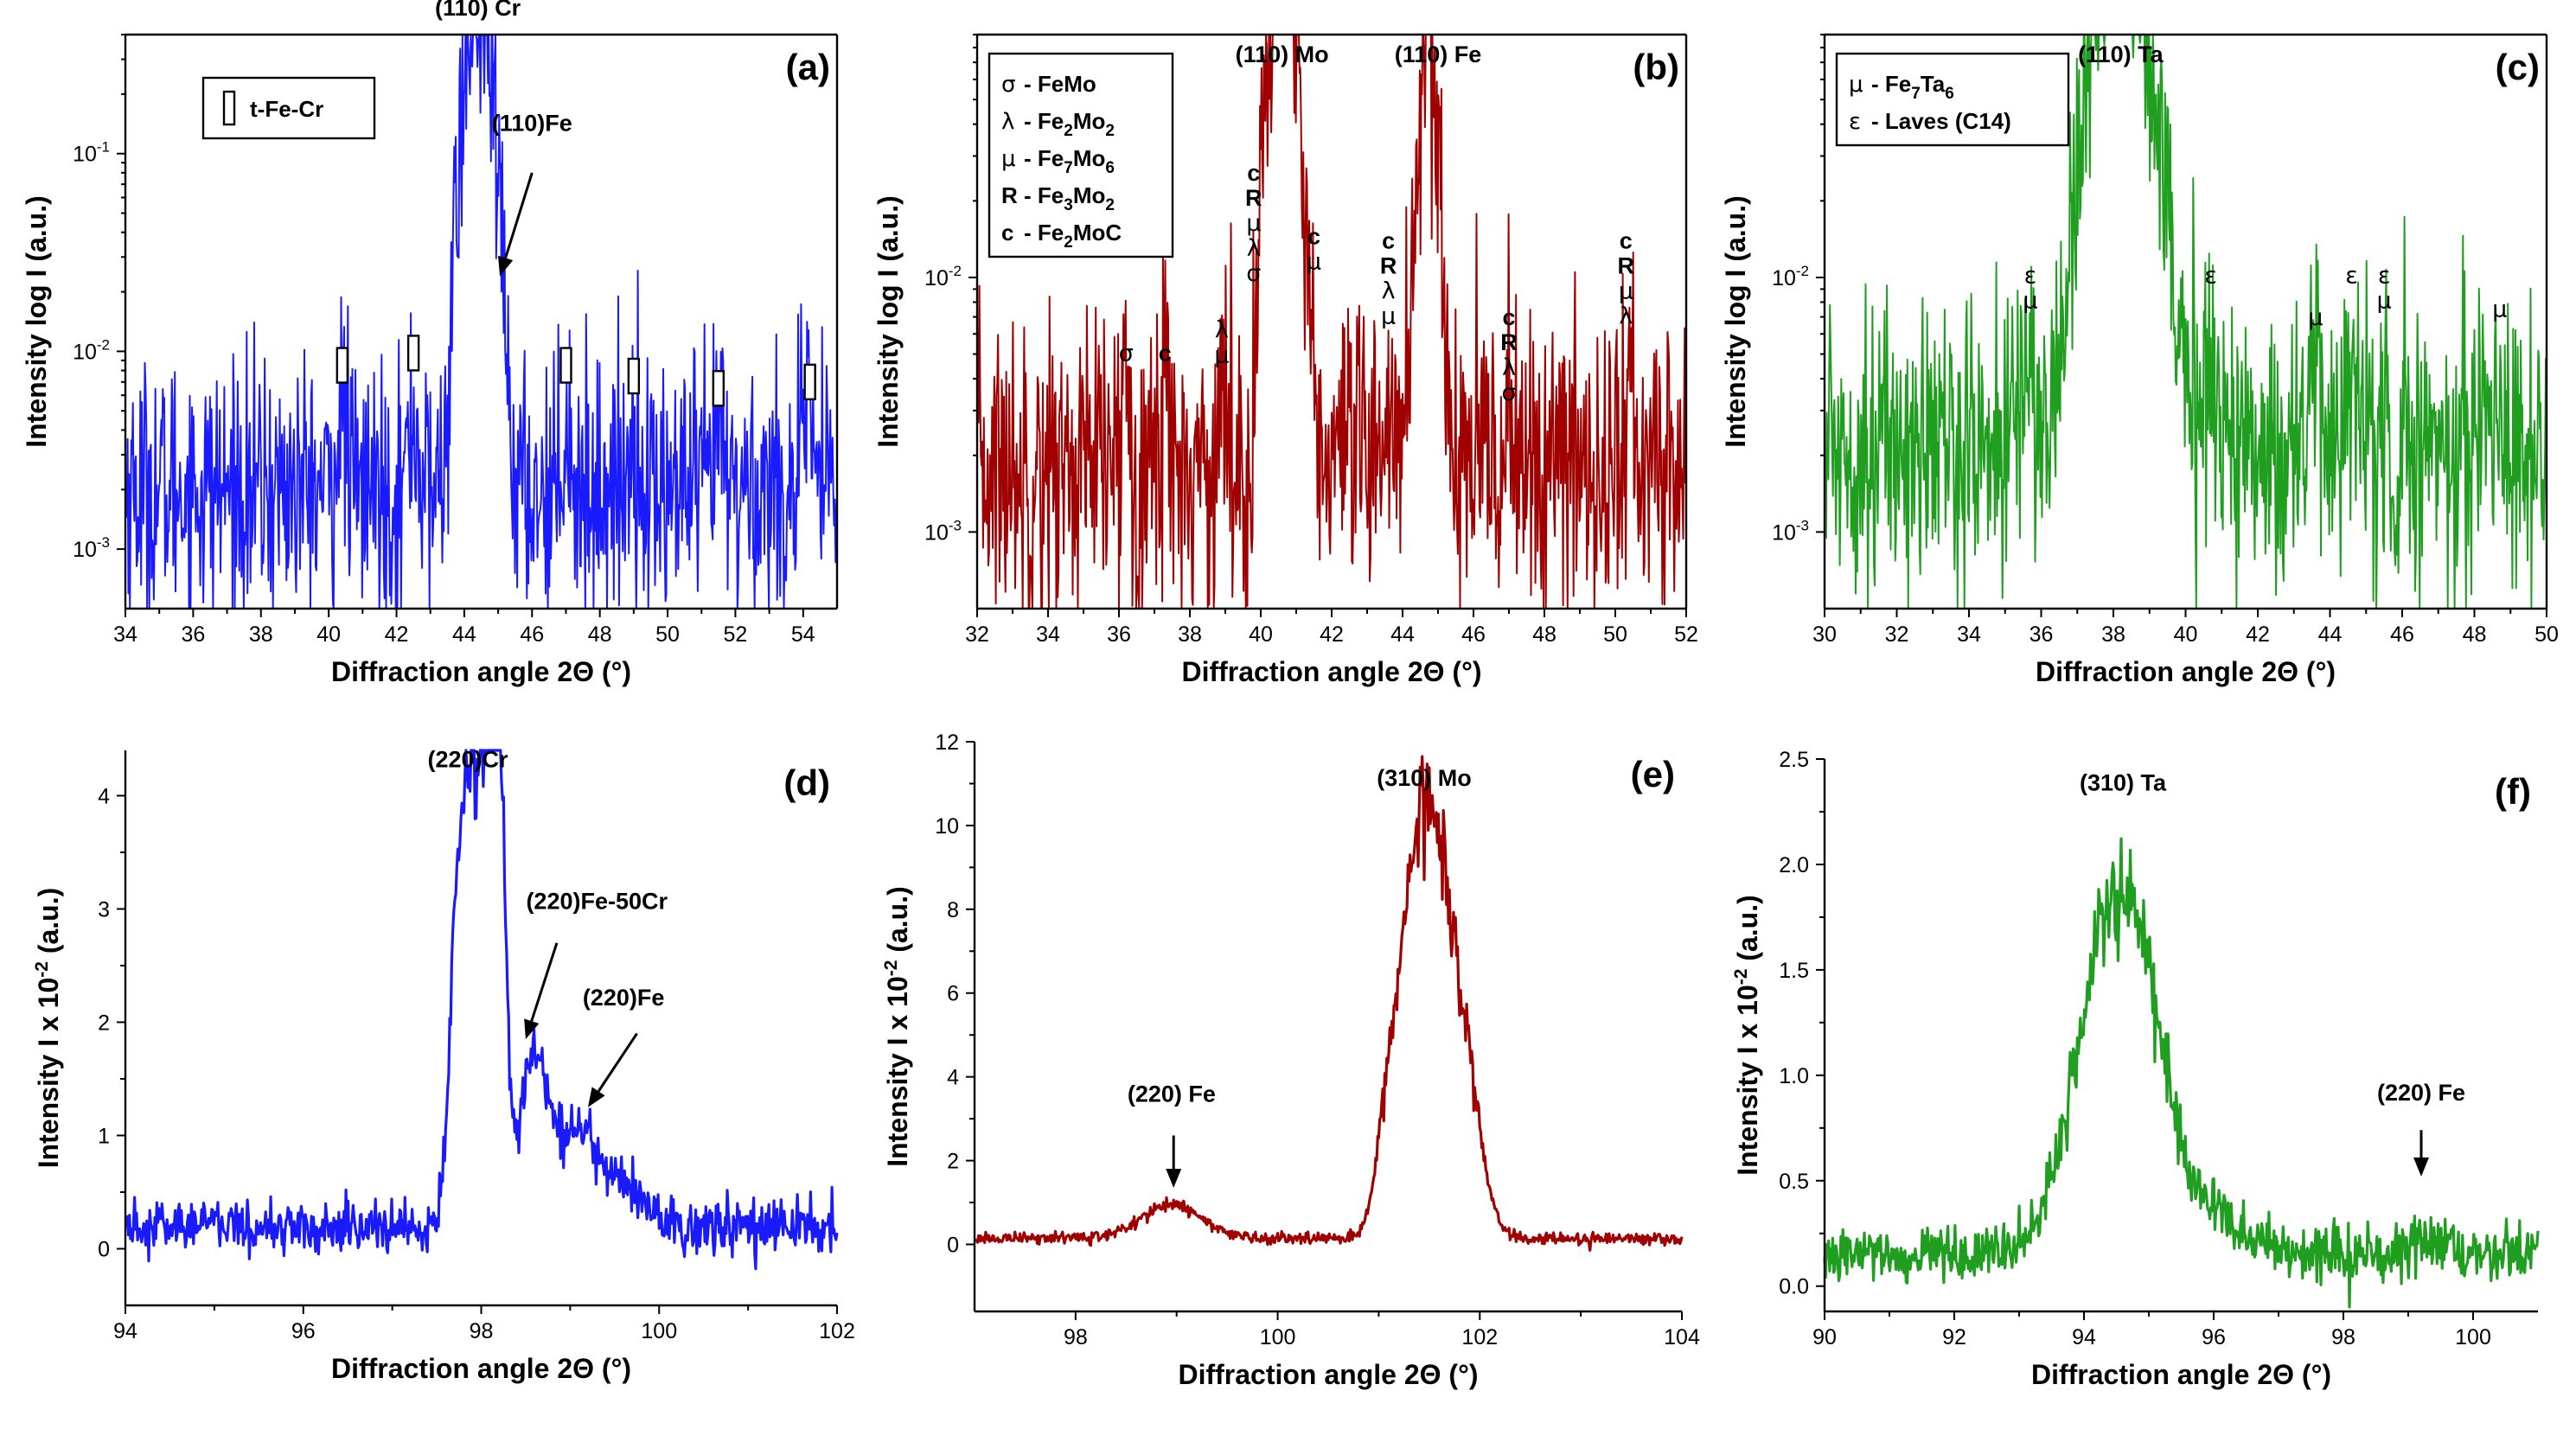 This screenshot has height=1429, width=2576. What do you see at coordinates (104, 542) in the screenshot?
I see `y-tick-exponent: -3` at bounding box center [104, 542].